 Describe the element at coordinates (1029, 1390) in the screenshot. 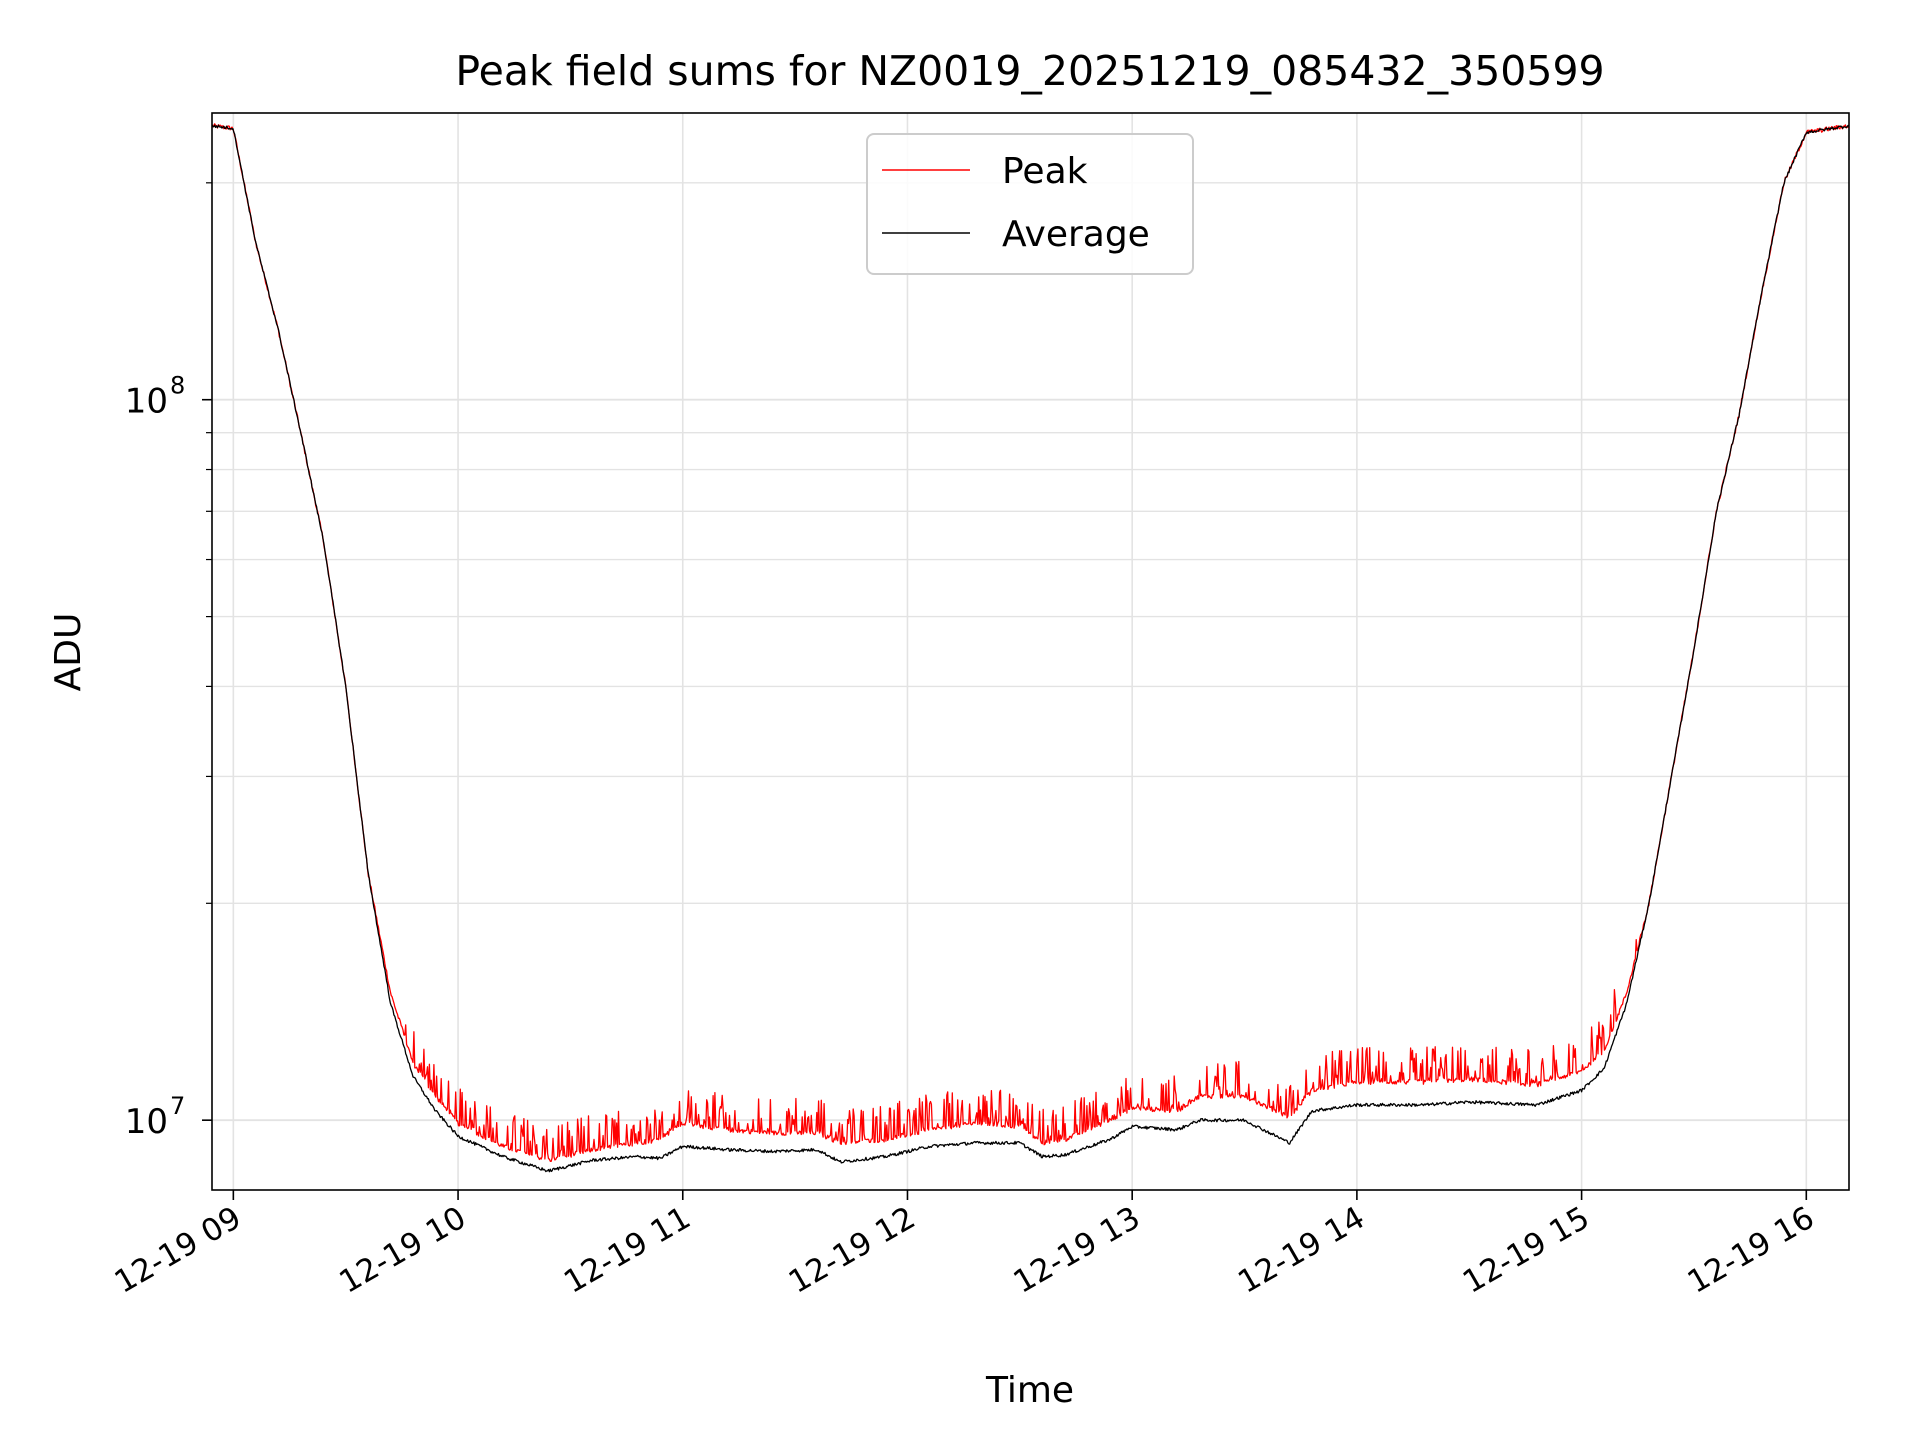

I see `x-axis-label: Time` at that location.